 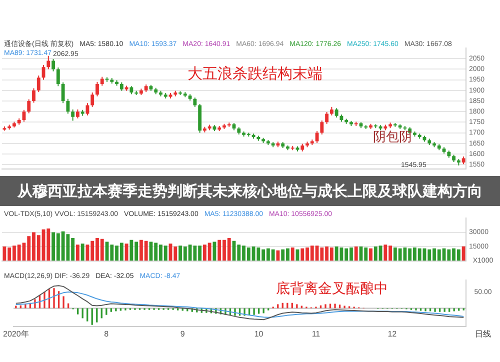 What do you see at coordinates (16, 333) in the screenshot?
I see `x-tick-label: 2020年` at bounding box center [16, 333].